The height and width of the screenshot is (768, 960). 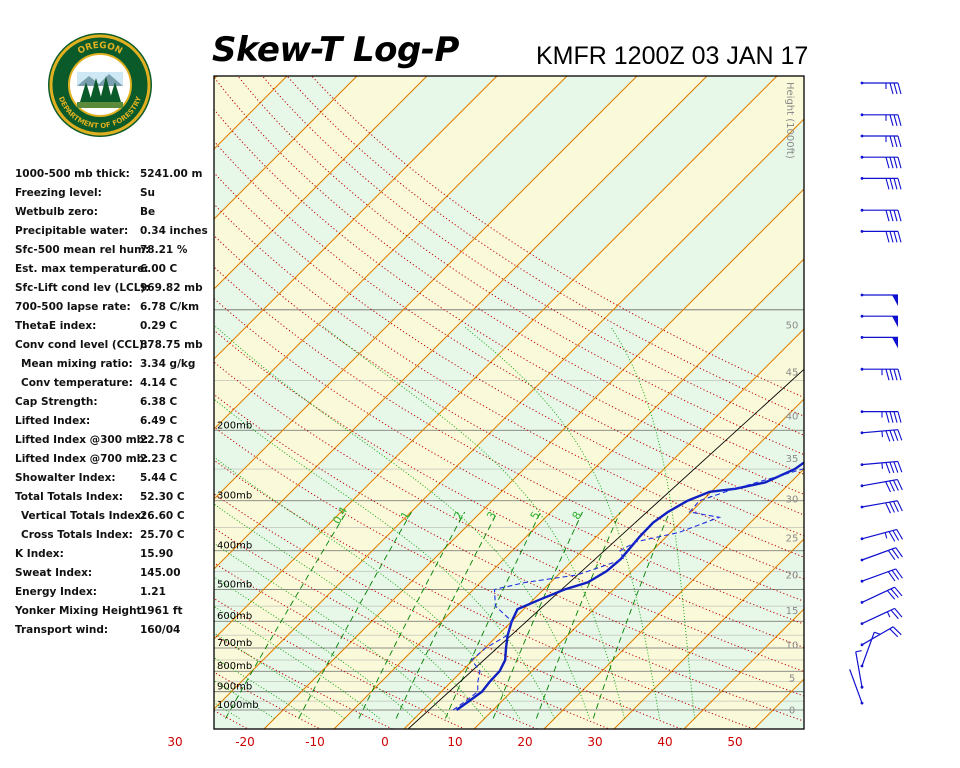 I want to click on x-tick-label: 0, so click(x=385, y=742).